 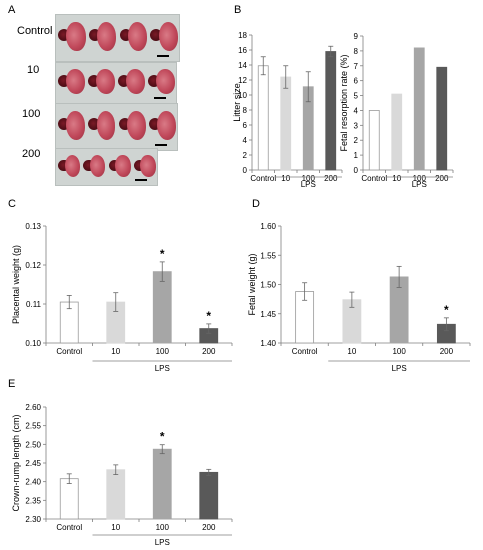 I want to click on y-tick-label: 2.60, so click(x=33, y=407).